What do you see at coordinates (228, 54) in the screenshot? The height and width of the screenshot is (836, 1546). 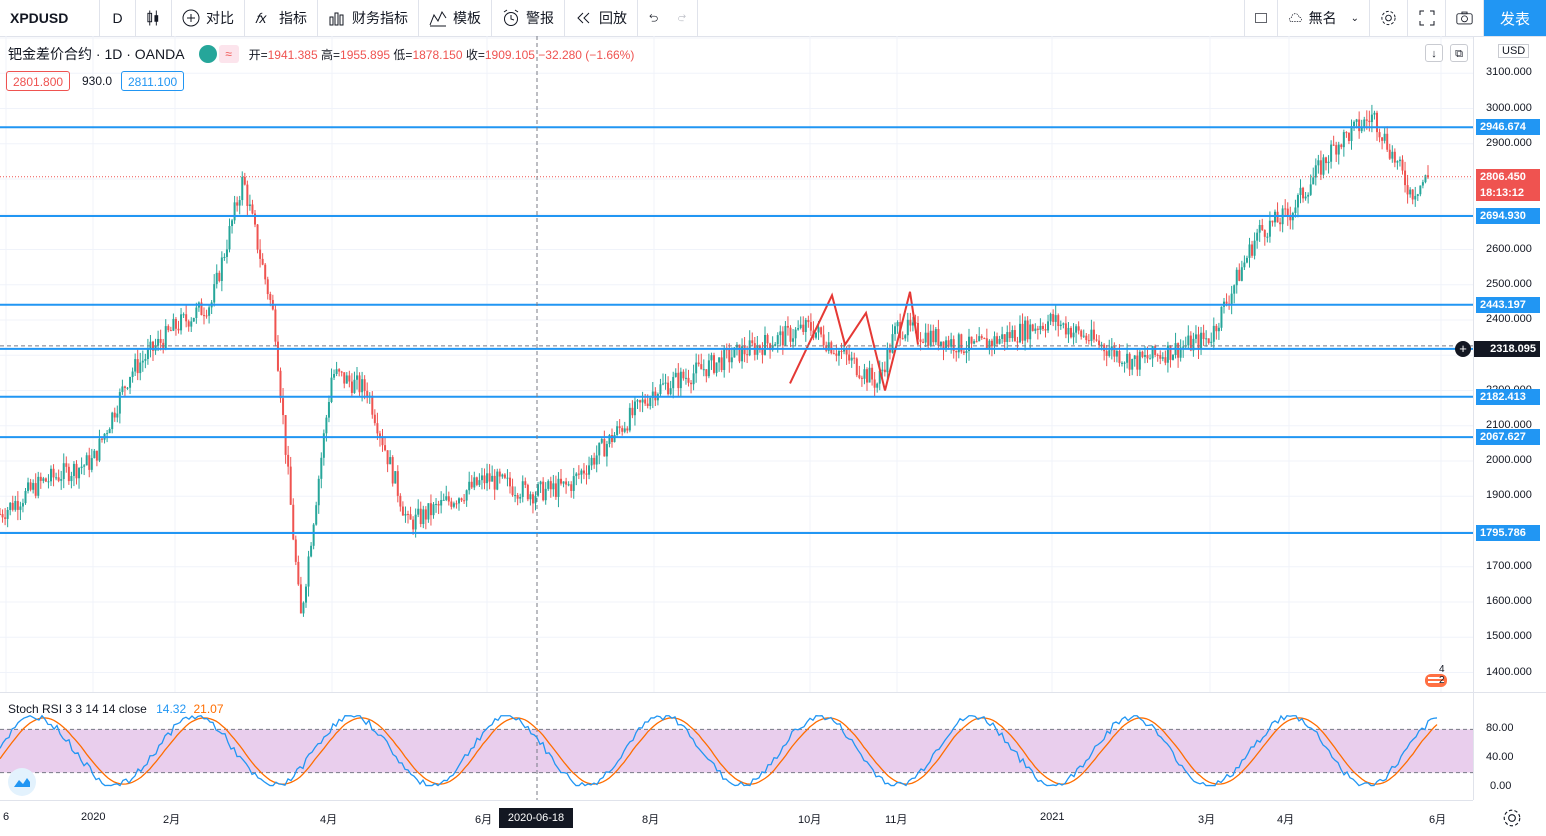 I see `wave-icon: ≈` at bounding box center [228, 54].